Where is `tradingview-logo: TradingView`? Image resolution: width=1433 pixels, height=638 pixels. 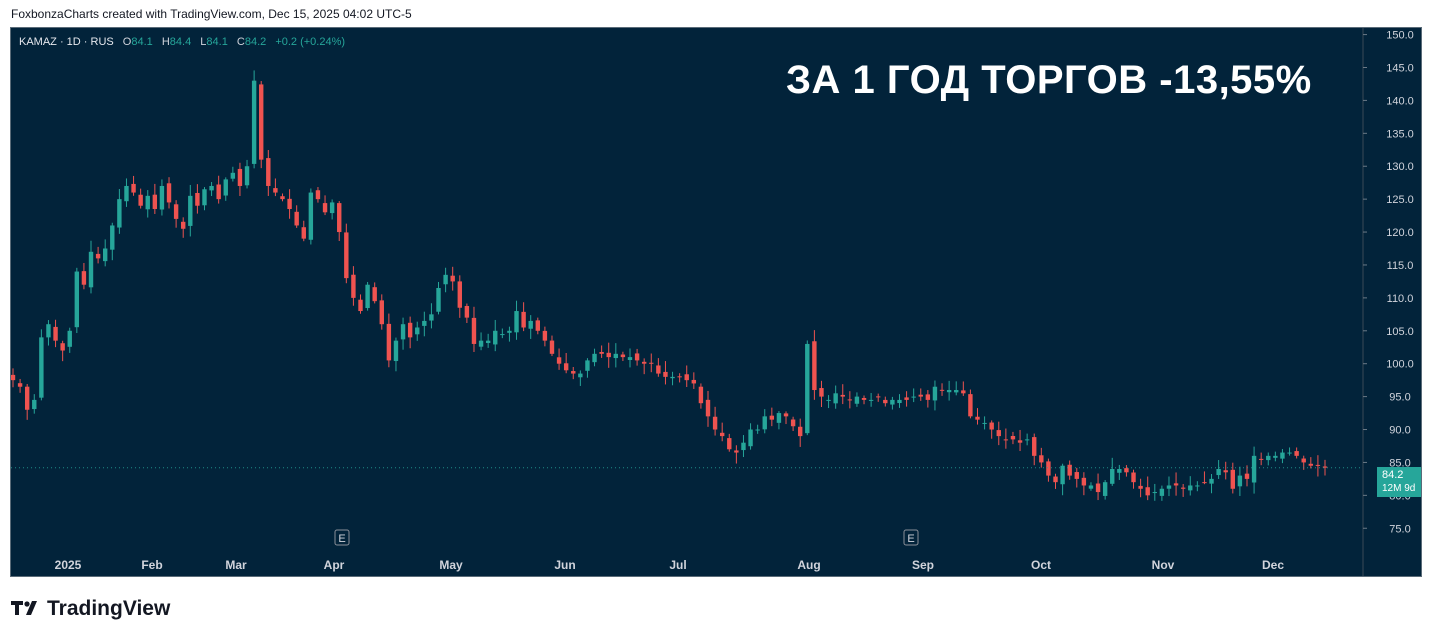 tradingview-logo: TradingView is located at coordinates (90, 609).